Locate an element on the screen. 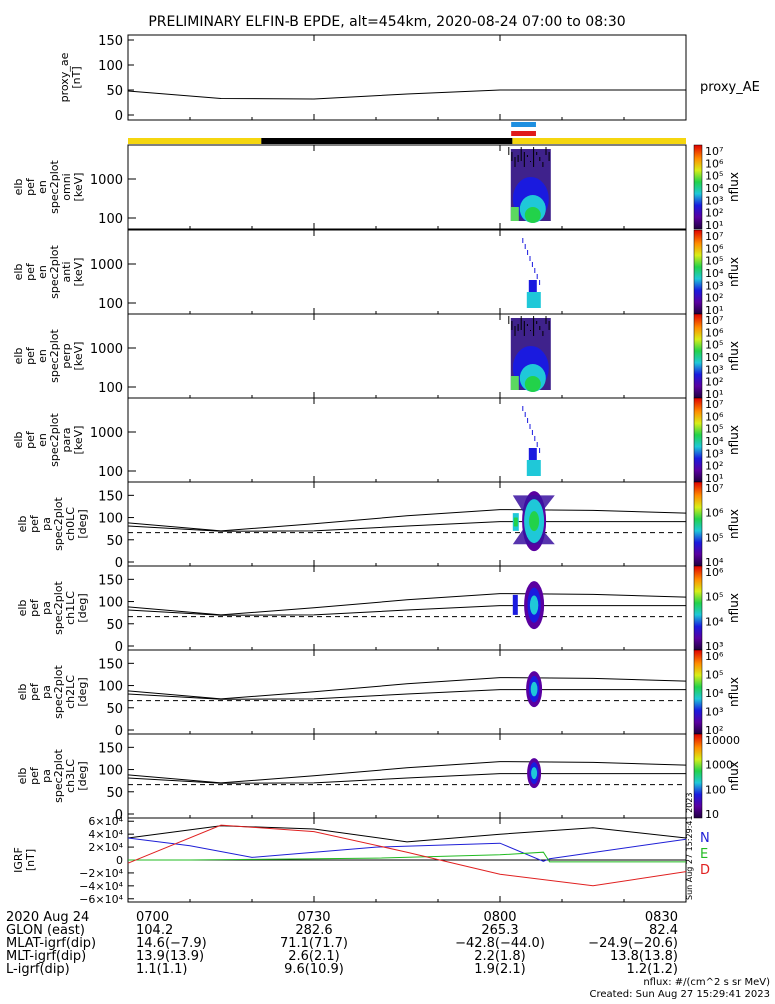  footer-created: Created: Sun Aug 27 15:29:41 2023 is located at coordinates (680, 994).